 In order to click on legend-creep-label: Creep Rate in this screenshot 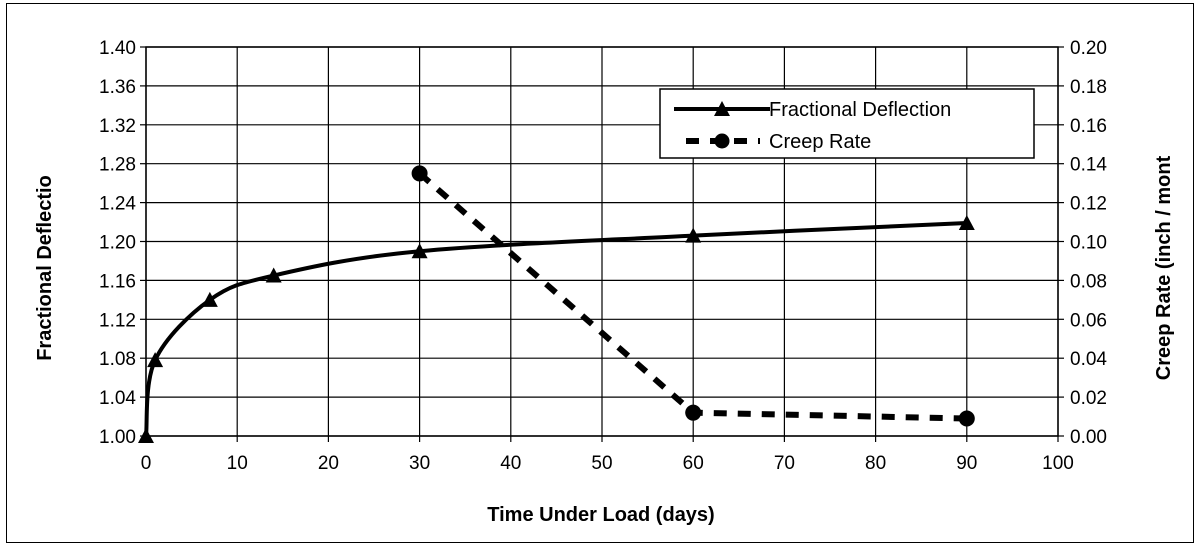, I will do `click(820, 142)`.